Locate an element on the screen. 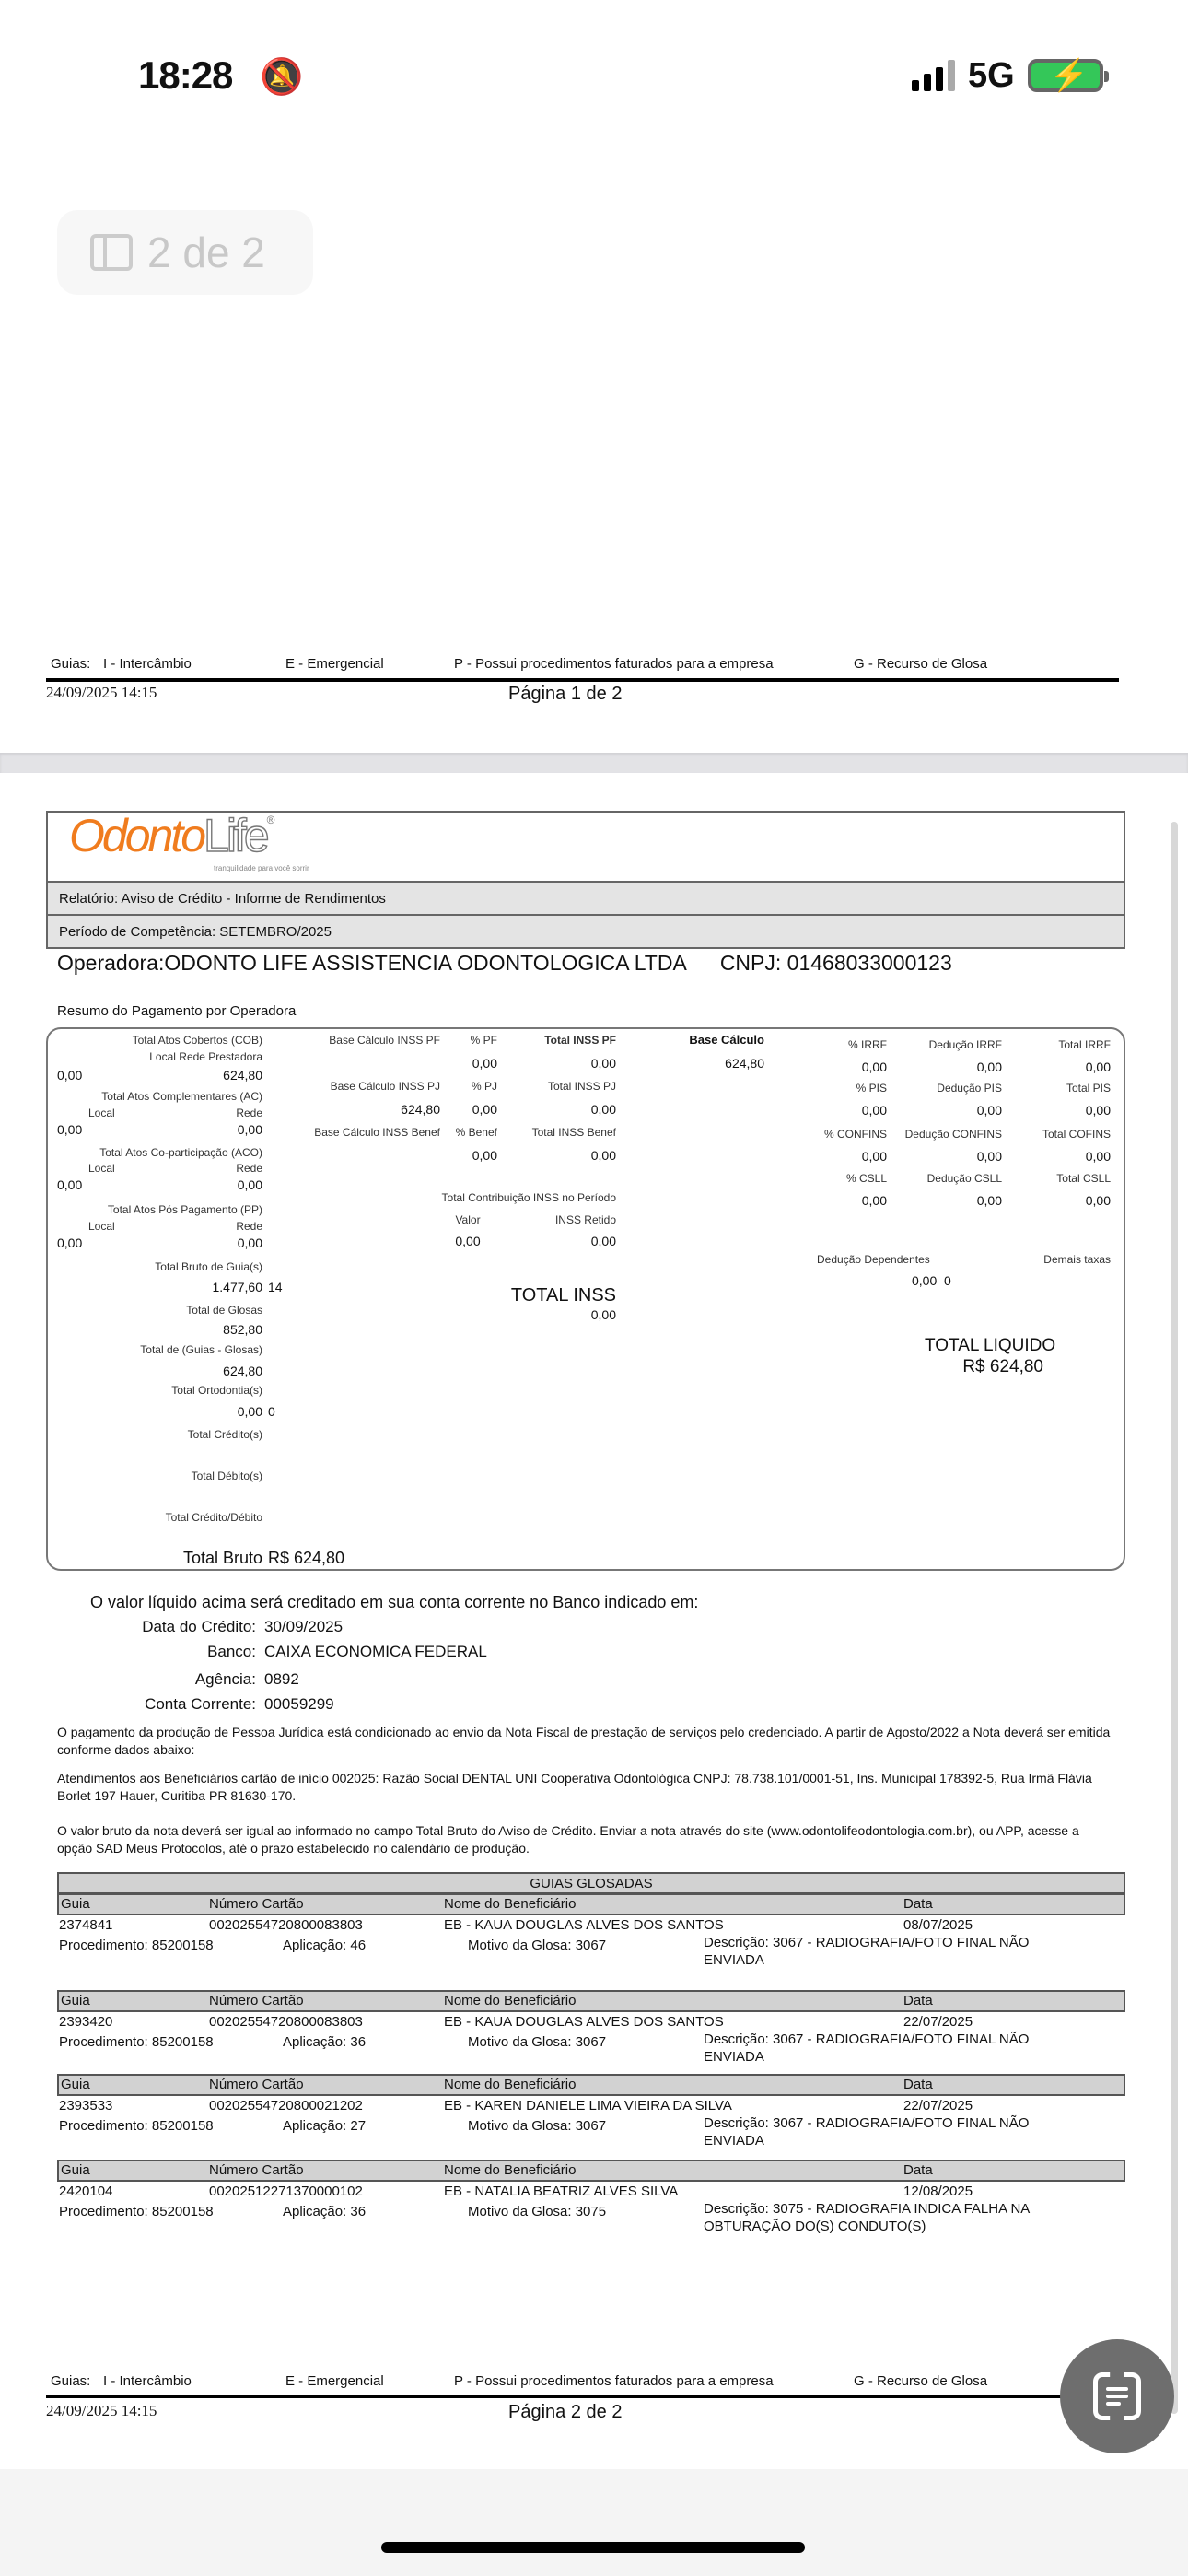 The width and height of the screenshot is (1188, 2576). label: Total de (Guias - Glosas) is located at coordinates (201, 1349).